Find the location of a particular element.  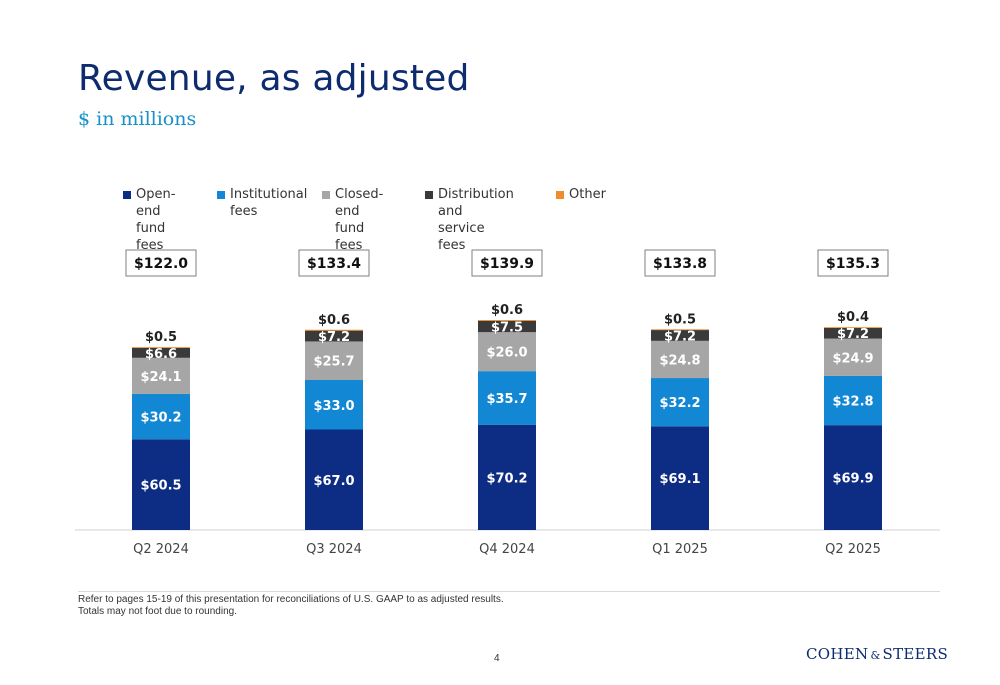

total-label-q2-2025: $135.3 is located at coordinates (853, 264).